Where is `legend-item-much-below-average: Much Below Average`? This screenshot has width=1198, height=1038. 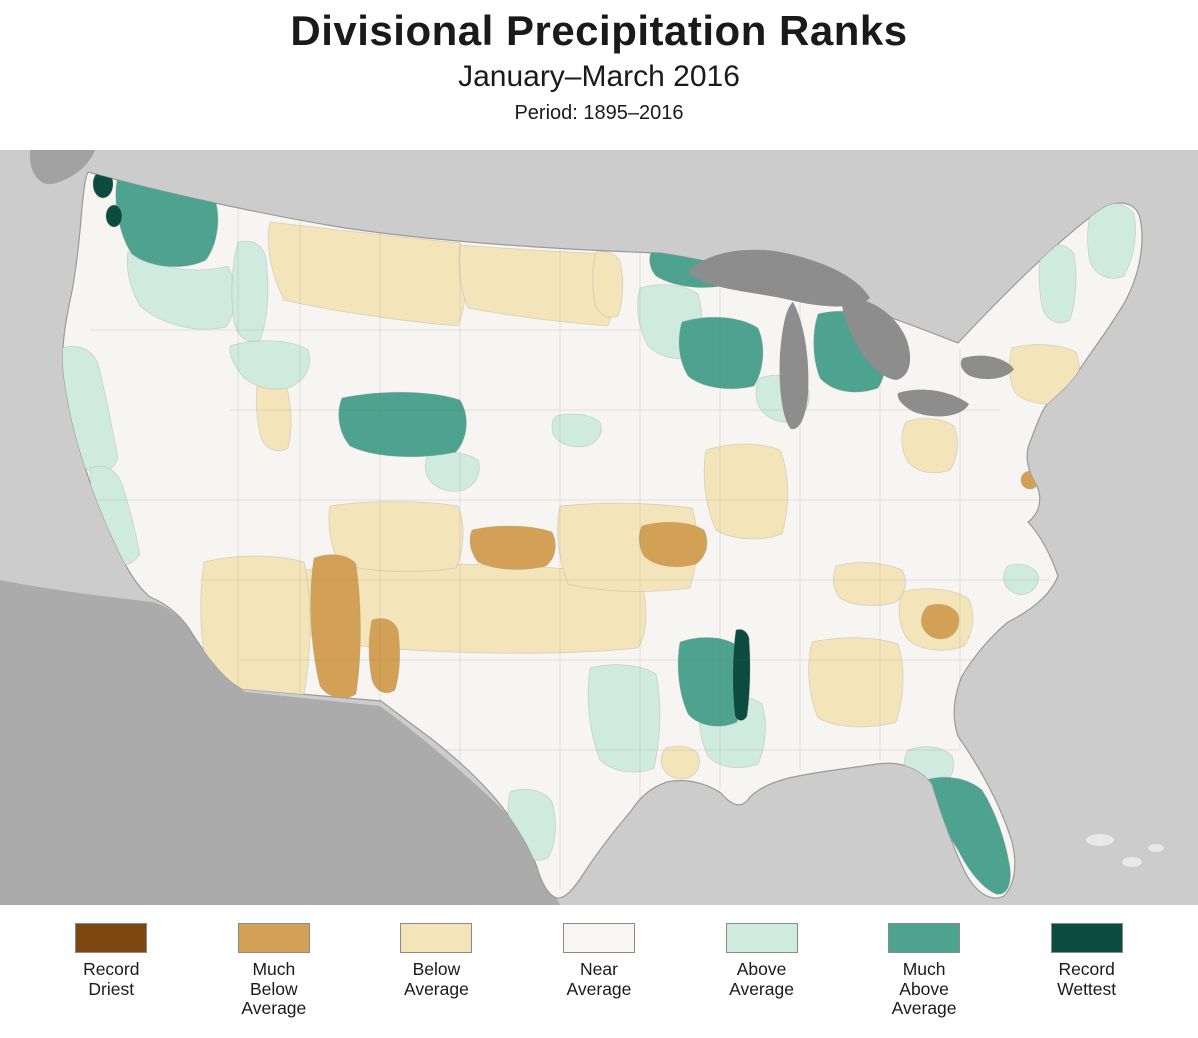
legend-item-much-below-average: Much Below Average is located at coordinates (274, 971).